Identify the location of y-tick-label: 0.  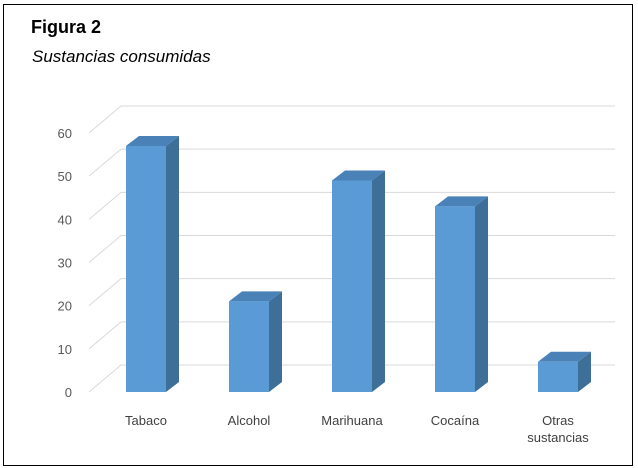
(68, 392).